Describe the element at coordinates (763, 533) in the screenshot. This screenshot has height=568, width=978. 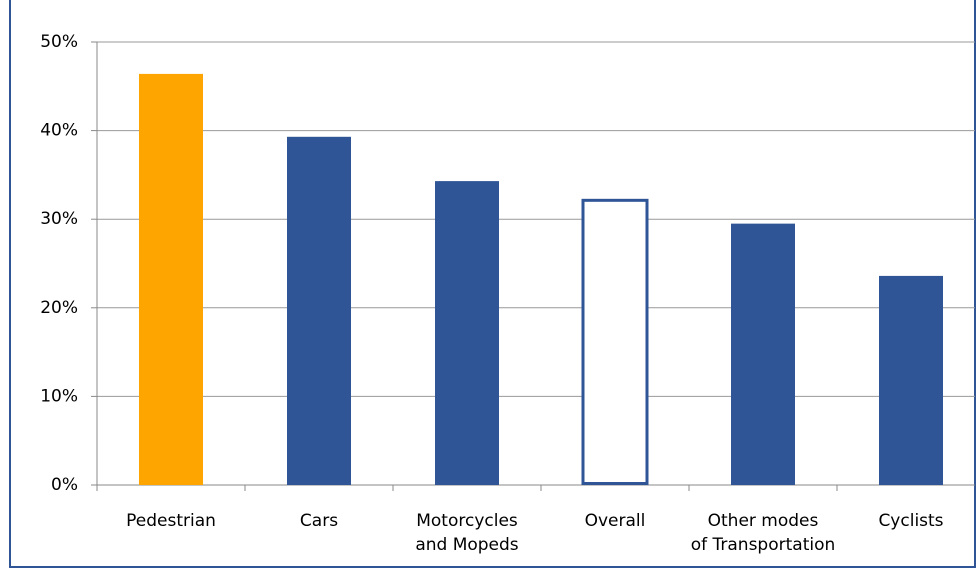
I see `x-tick-label: Other modes of Transportation` at that location.